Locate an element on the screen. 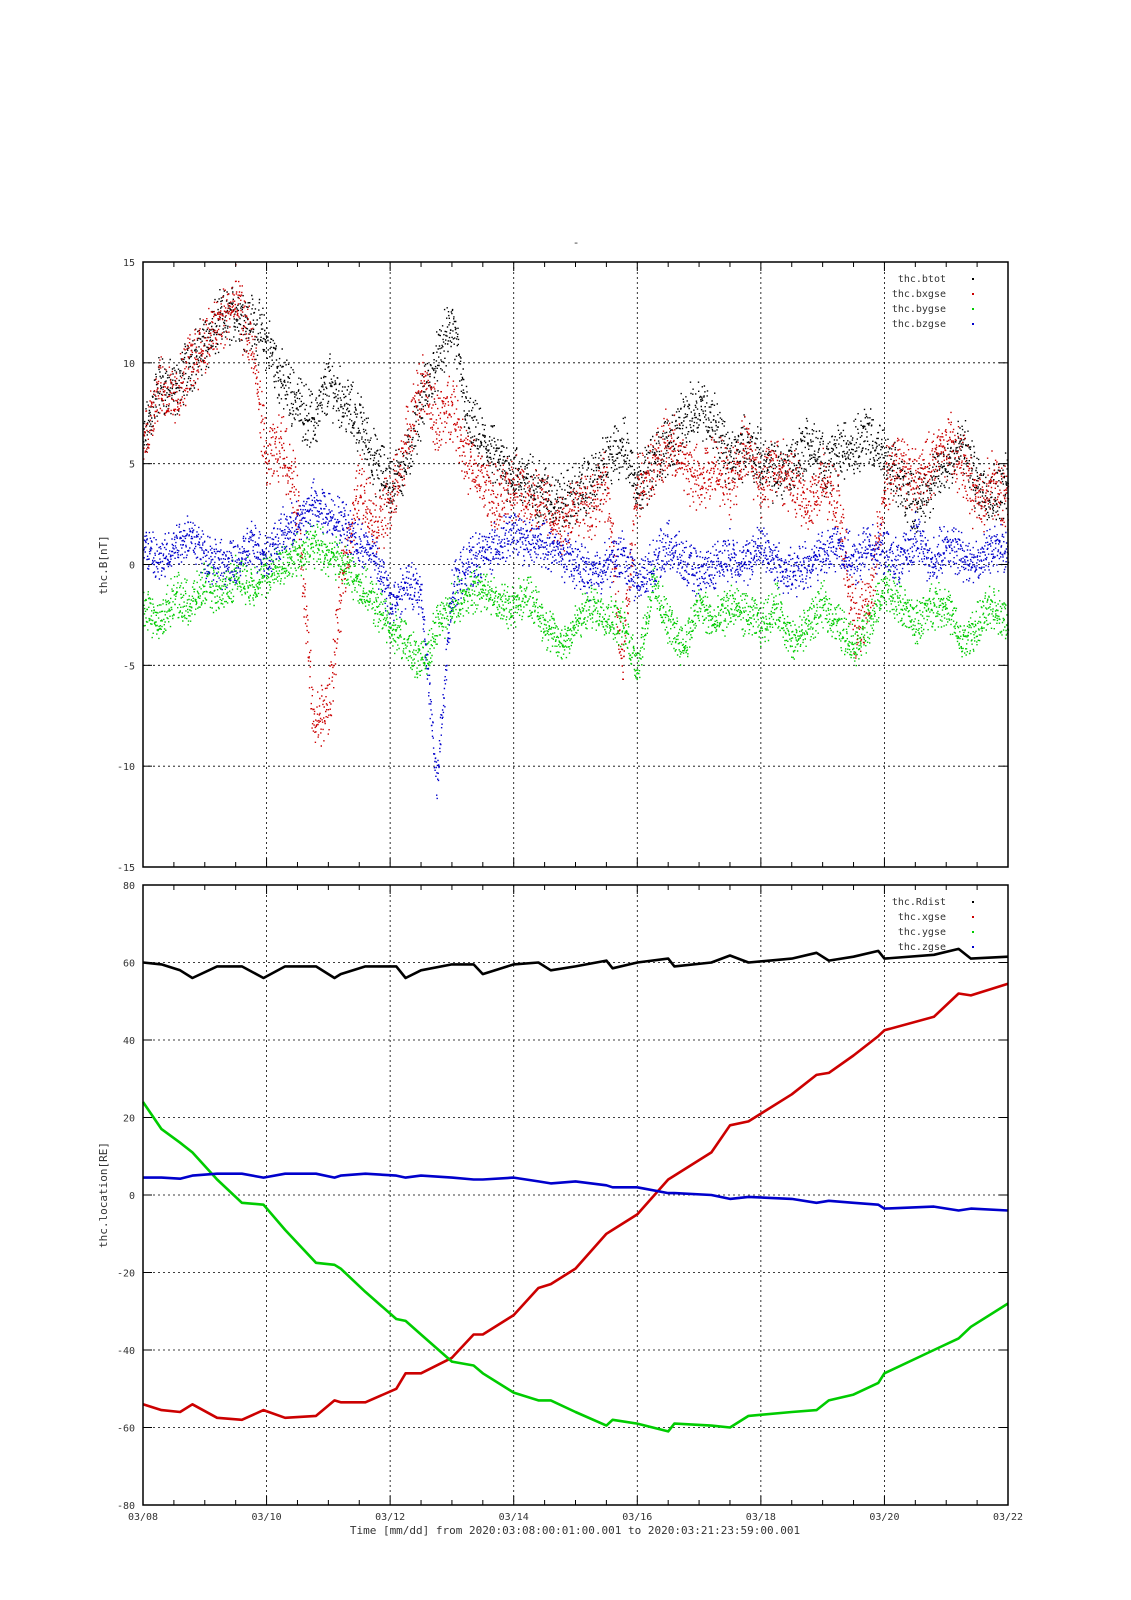 The height and width of the screenshot is (1600, 1131). y-tick-label: -80 is located at coordinates (126, 1506).